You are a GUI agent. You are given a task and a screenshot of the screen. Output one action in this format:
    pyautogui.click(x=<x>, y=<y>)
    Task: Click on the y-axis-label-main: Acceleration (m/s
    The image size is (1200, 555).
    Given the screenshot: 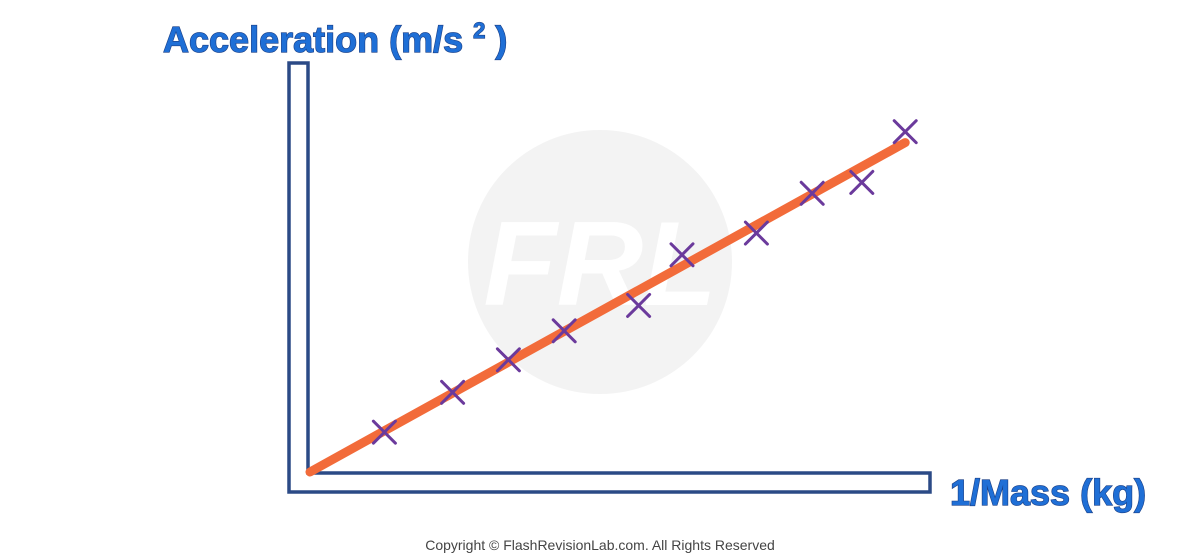 What is the action you would take?
    pyautogui.click(x=313, y=39)
    